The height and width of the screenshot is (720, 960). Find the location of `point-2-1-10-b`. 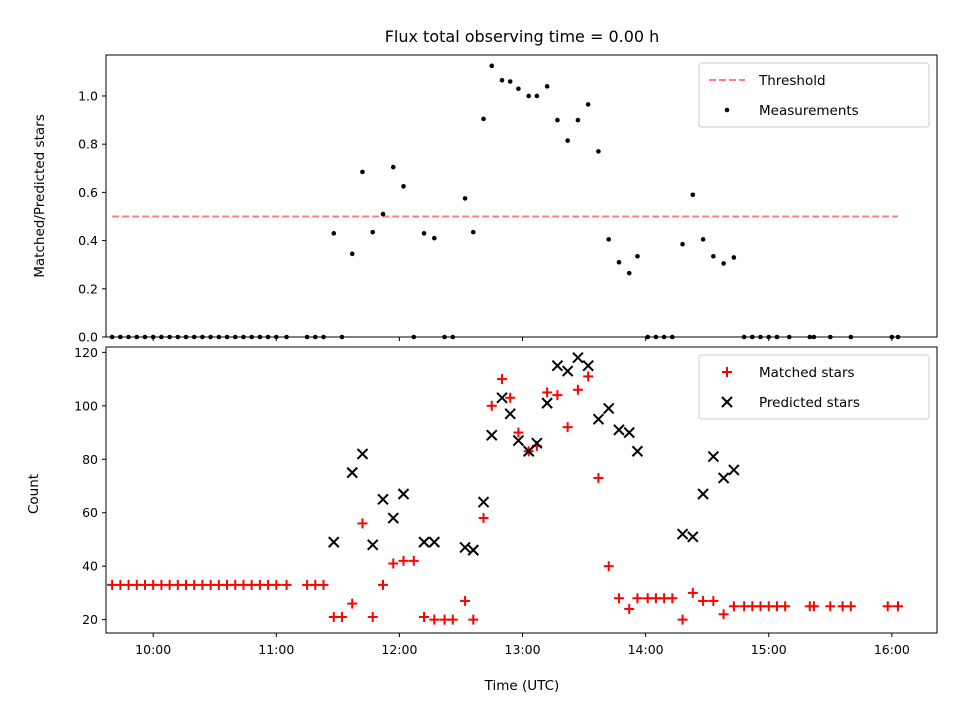

point-2-1-10-b is located at coordinates (473, 550).